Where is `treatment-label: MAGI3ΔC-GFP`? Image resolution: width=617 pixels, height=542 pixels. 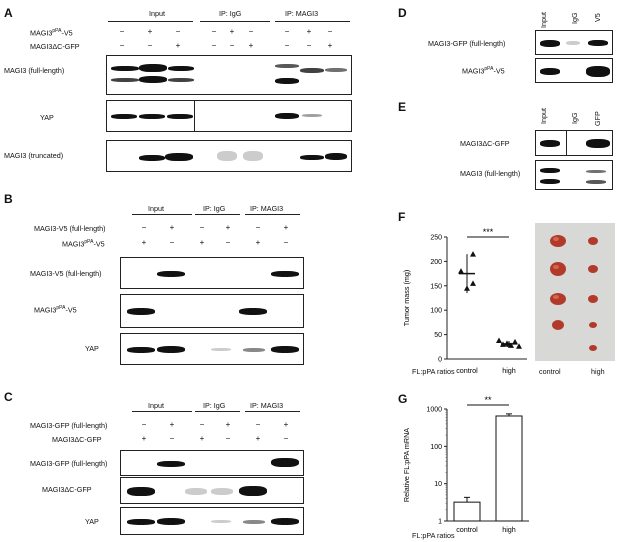
treatment-label: MAGI3ΔC-GFP is located at coordinates (55, 46).